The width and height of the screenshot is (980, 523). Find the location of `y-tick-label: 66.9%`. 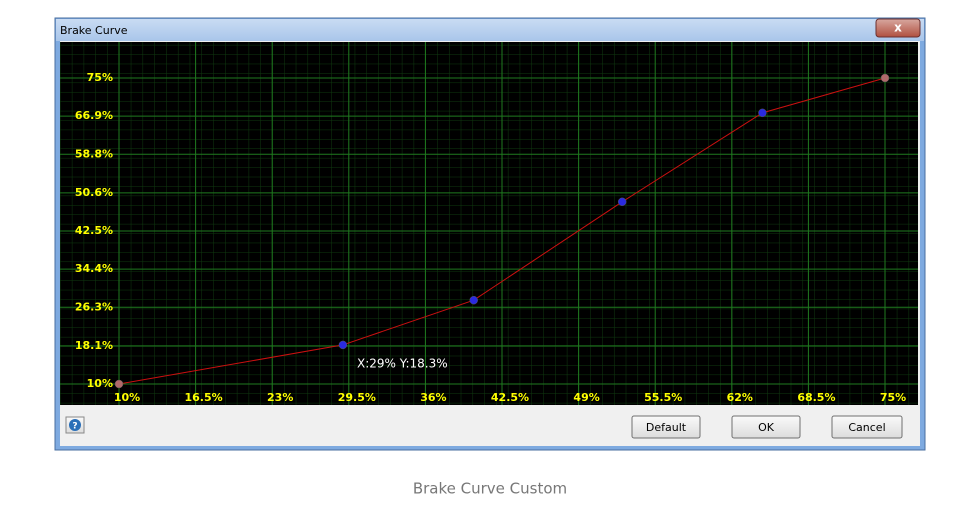

y-tick-label: 66.9% is located at coordinates (94, 115).